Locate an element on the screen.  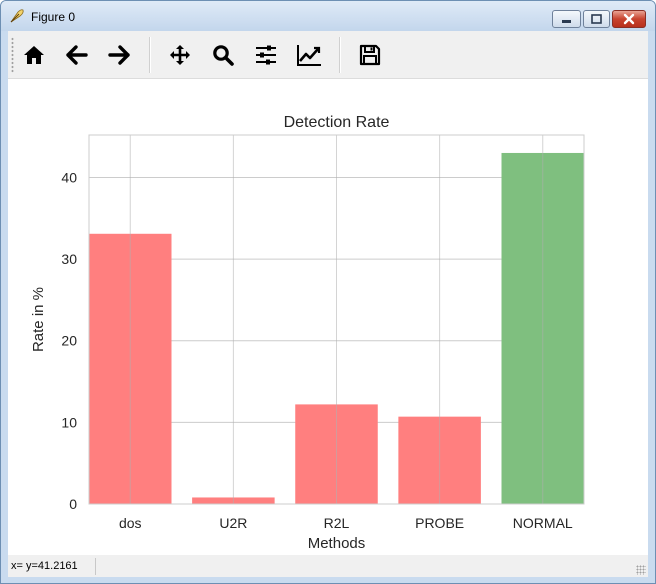
status-bar: x= y=41.2161 is located at coordinates (328, 566).